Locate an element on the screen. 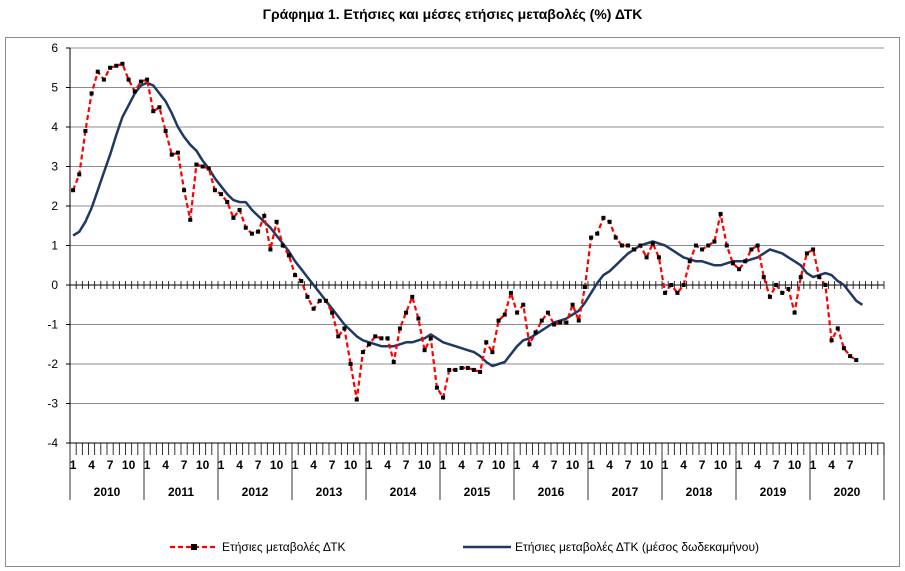 Image resolution: width=905 pixels, height=571 pixels. x-year-label: 2016 is located at coordinates (551, 492).